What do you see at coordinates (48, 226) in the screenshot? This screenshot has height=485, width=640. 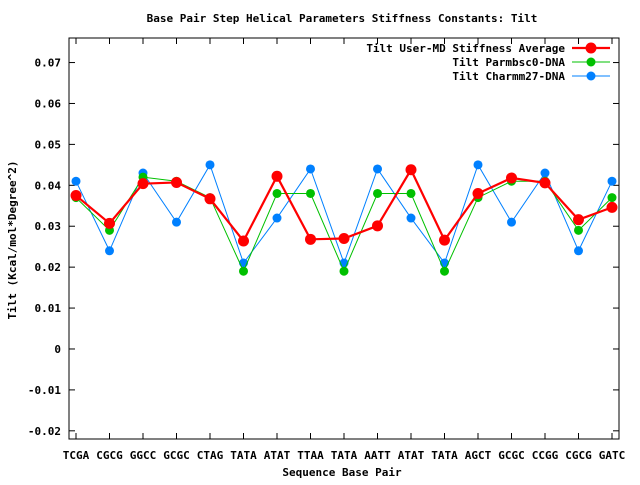 I see `y-tick-label: 0.03` at bounding box center [48, 226].